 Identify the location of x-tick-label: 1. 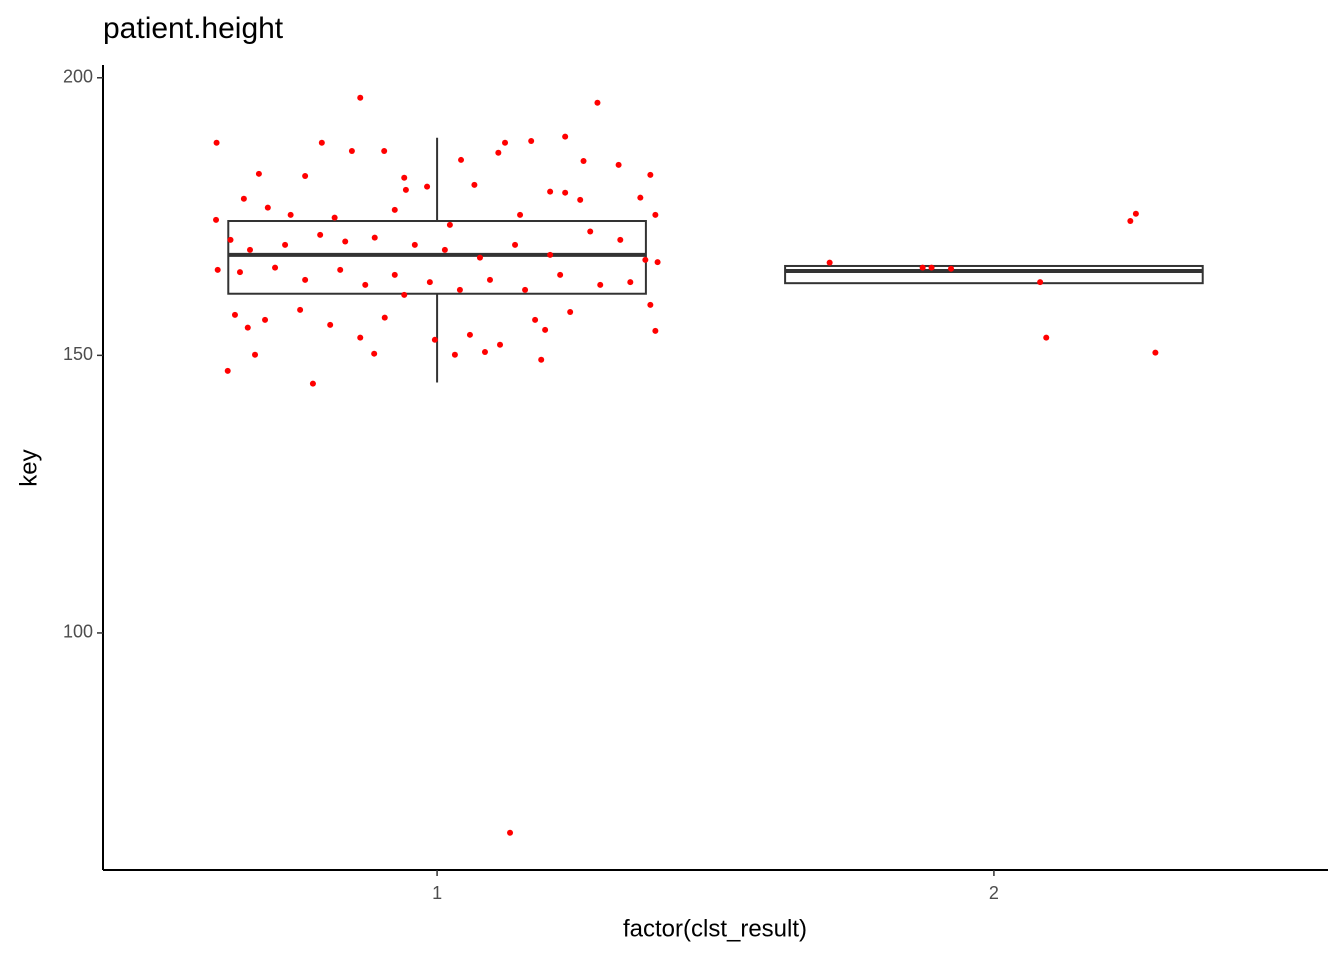
(437, 893).